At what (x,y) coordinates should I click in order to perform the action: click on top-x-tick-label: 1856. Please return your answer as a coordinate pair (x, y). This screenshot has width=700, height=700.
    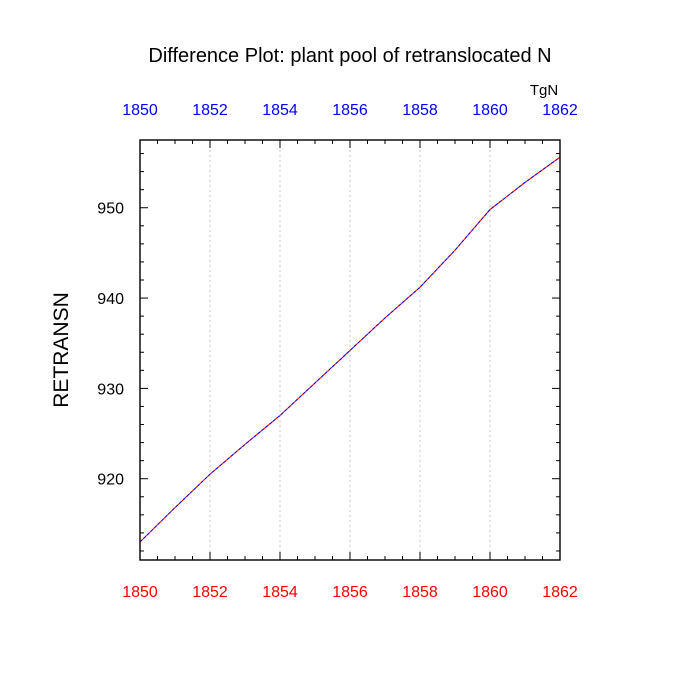
    Looking at the image, I should click on (350, 110).